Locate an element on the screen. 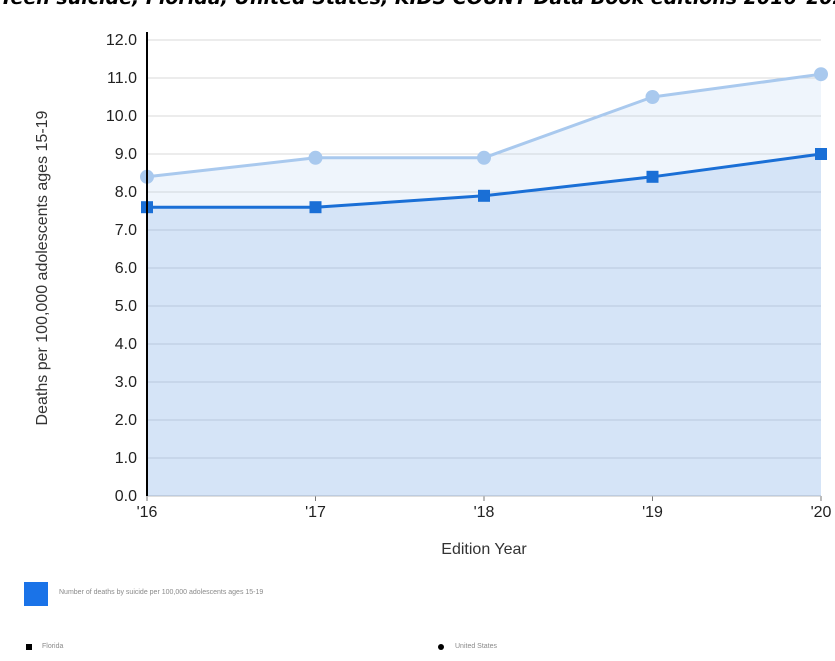  y-tick-label: 7.0 is located at coordinates (126, 230).